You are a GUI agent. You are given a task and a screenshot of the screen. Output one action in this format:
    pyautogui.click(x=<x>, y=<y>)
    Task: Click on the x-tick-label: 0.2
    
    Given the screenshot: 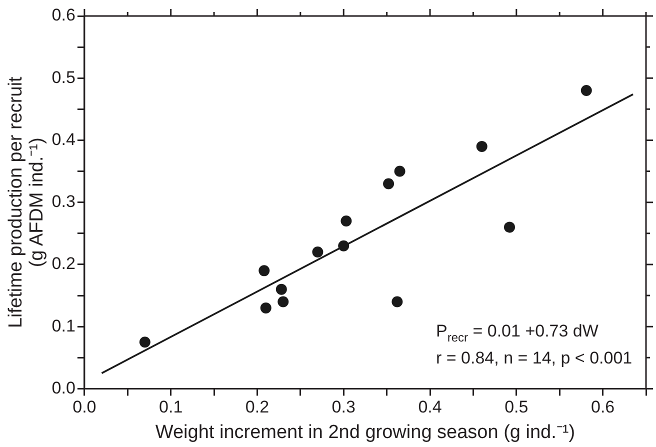 What is the action you would take?
    pyautogui.click(x=257, y=407)
    